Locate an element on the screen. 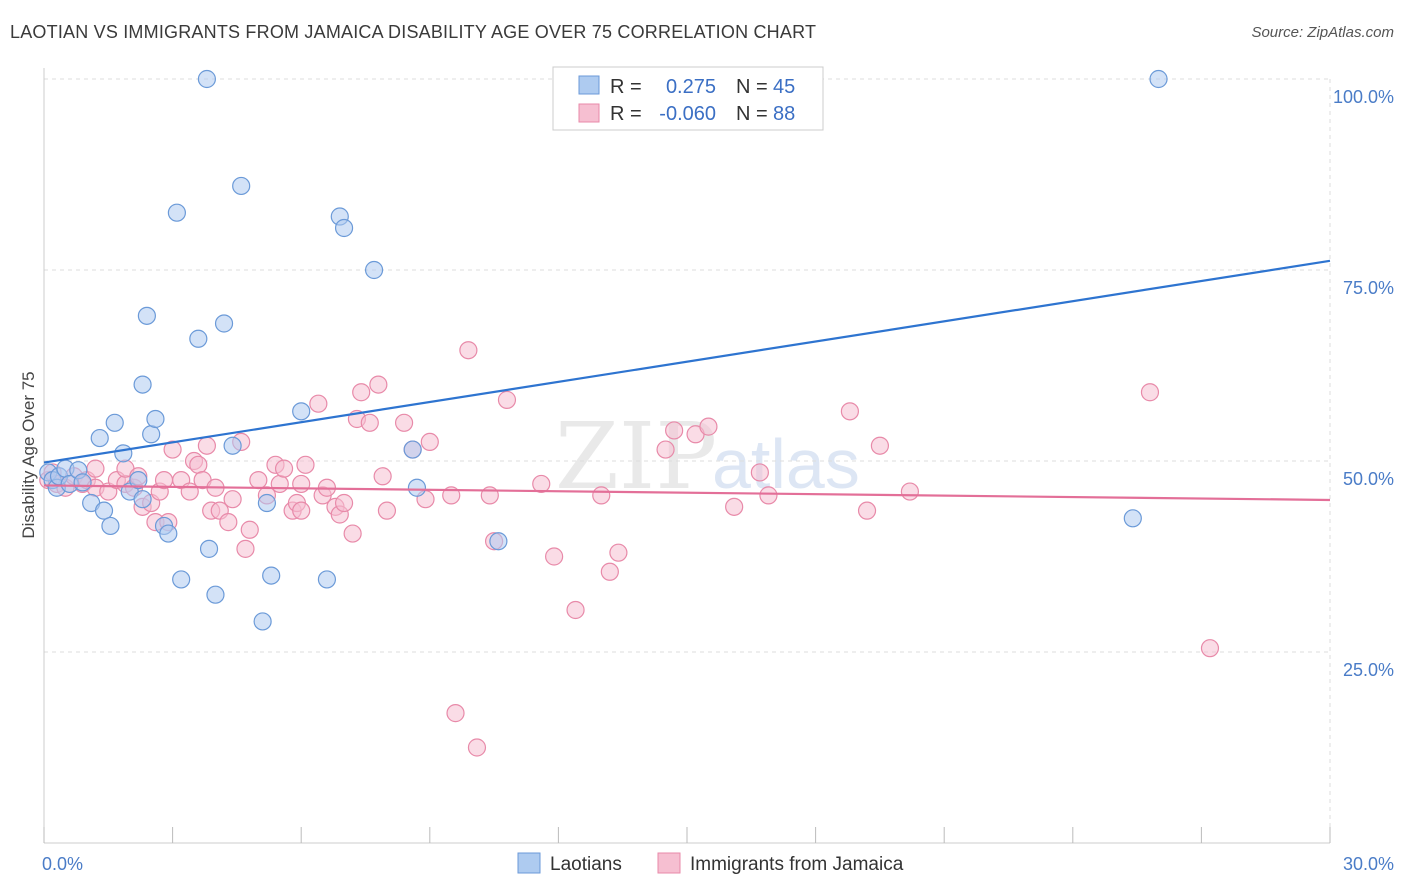 This screenshot has height=892, width=1406. bottom-legend-label-laotian: Laotians is located at coordinates (586, 864).